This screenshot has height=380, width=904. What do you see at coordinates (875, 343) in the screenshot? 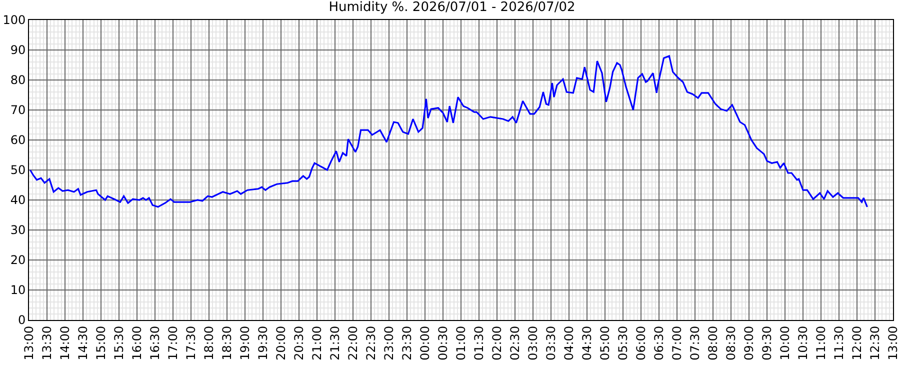
I see `x-tick-label: 12:30` at bounding box center [875, 343].